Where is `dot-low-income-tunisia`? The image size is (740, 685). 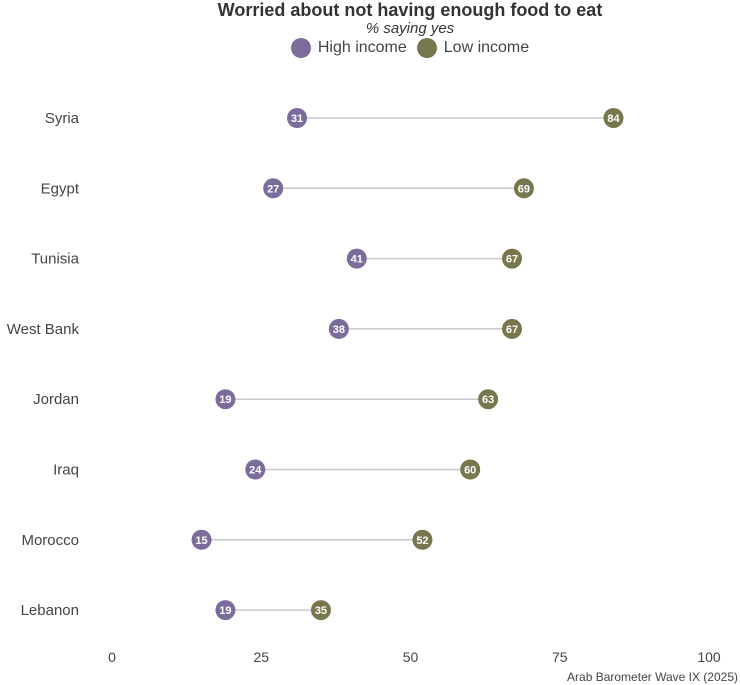
dot-low-income-tunisia is located at coordinates (511, 258).